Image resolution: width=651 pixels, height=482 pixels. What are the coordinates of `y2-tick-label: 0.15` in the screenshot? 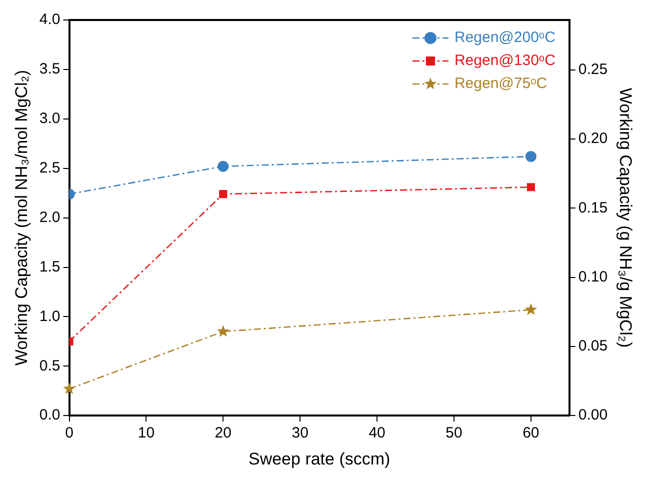 It's located at (593, 207).